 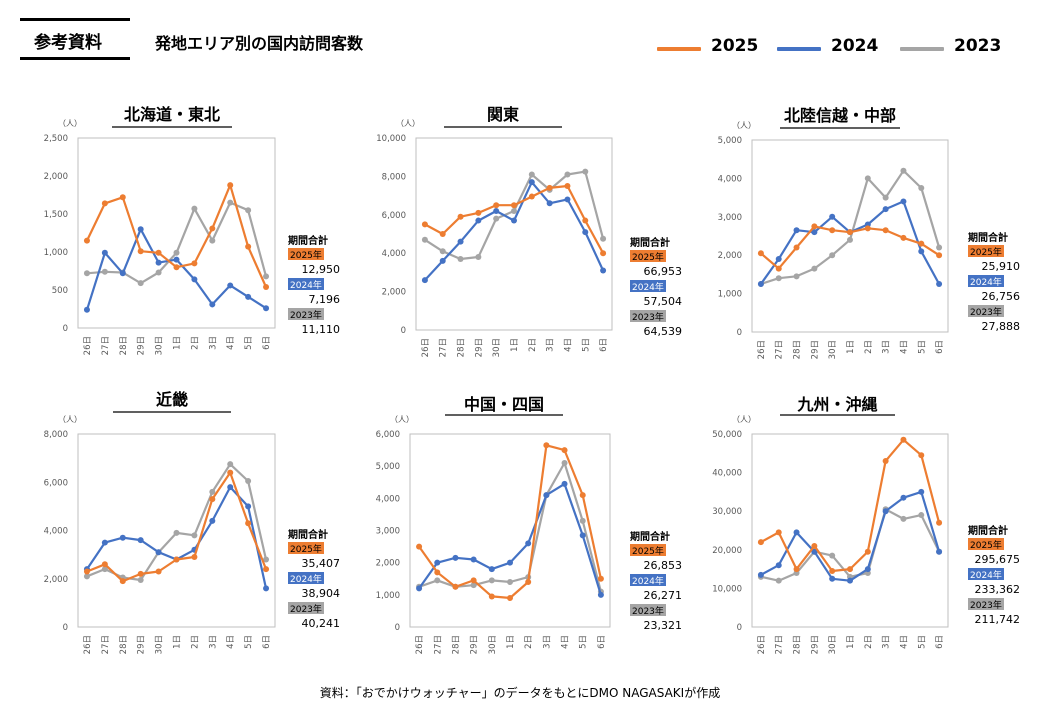 I want to click on totals-value: 38,904, so click(x=321, y=593).